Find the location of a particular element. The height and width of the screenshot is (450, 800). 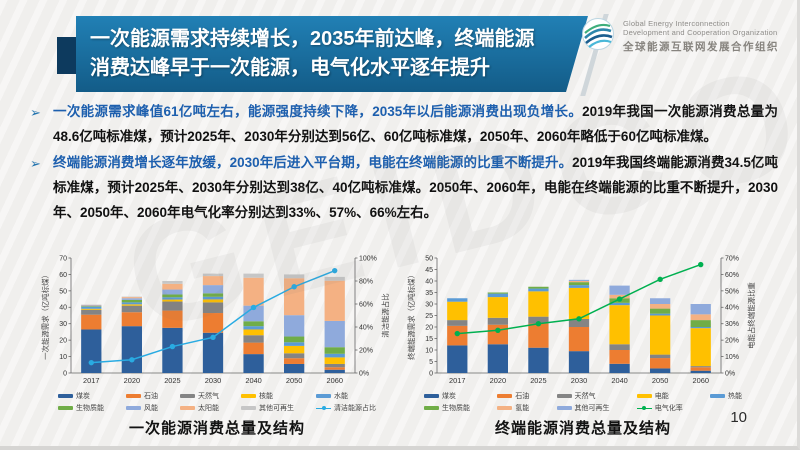

legend-item: 氢能 is located at coordinates (513, 408).